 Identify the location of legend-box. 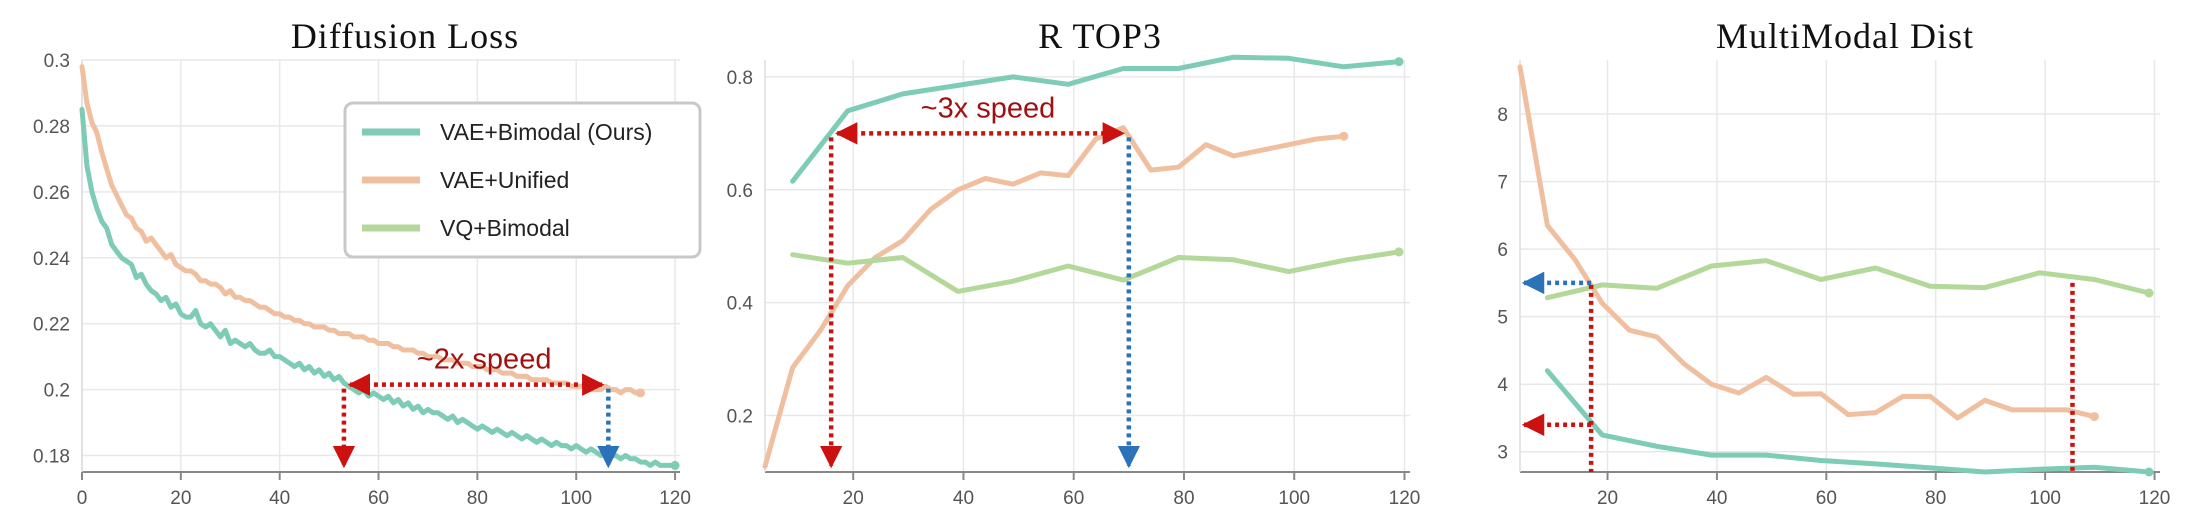
(522, 180).